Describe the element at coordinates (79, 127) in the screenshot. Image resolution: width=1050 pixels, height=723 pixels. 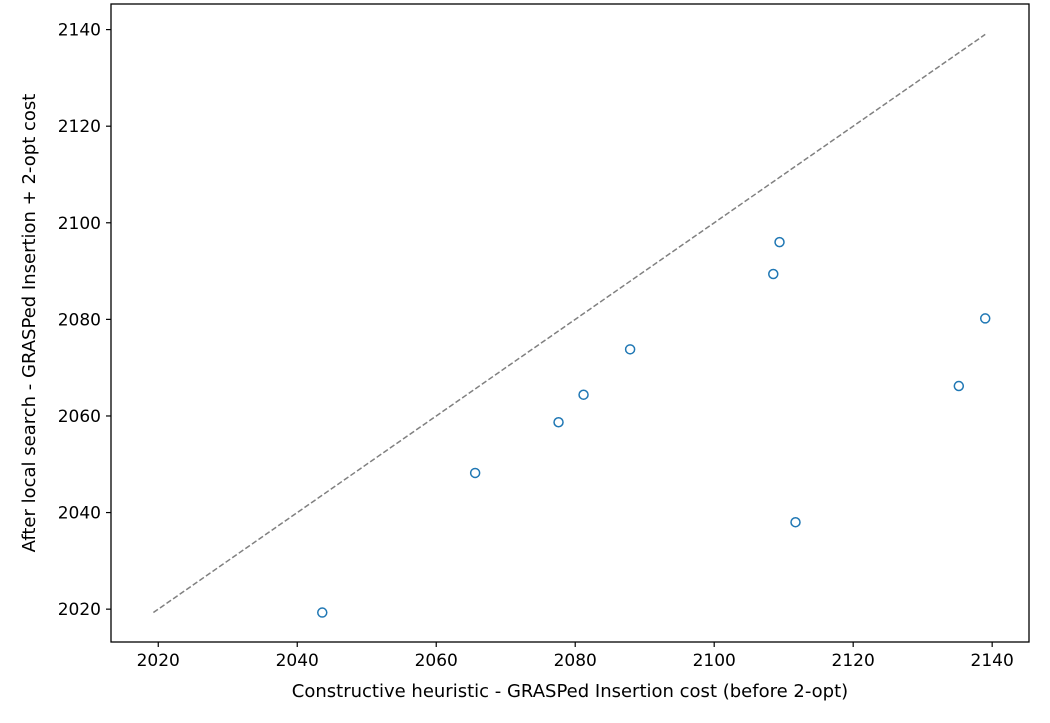
I see `y-tick-label: 2120` at that location.